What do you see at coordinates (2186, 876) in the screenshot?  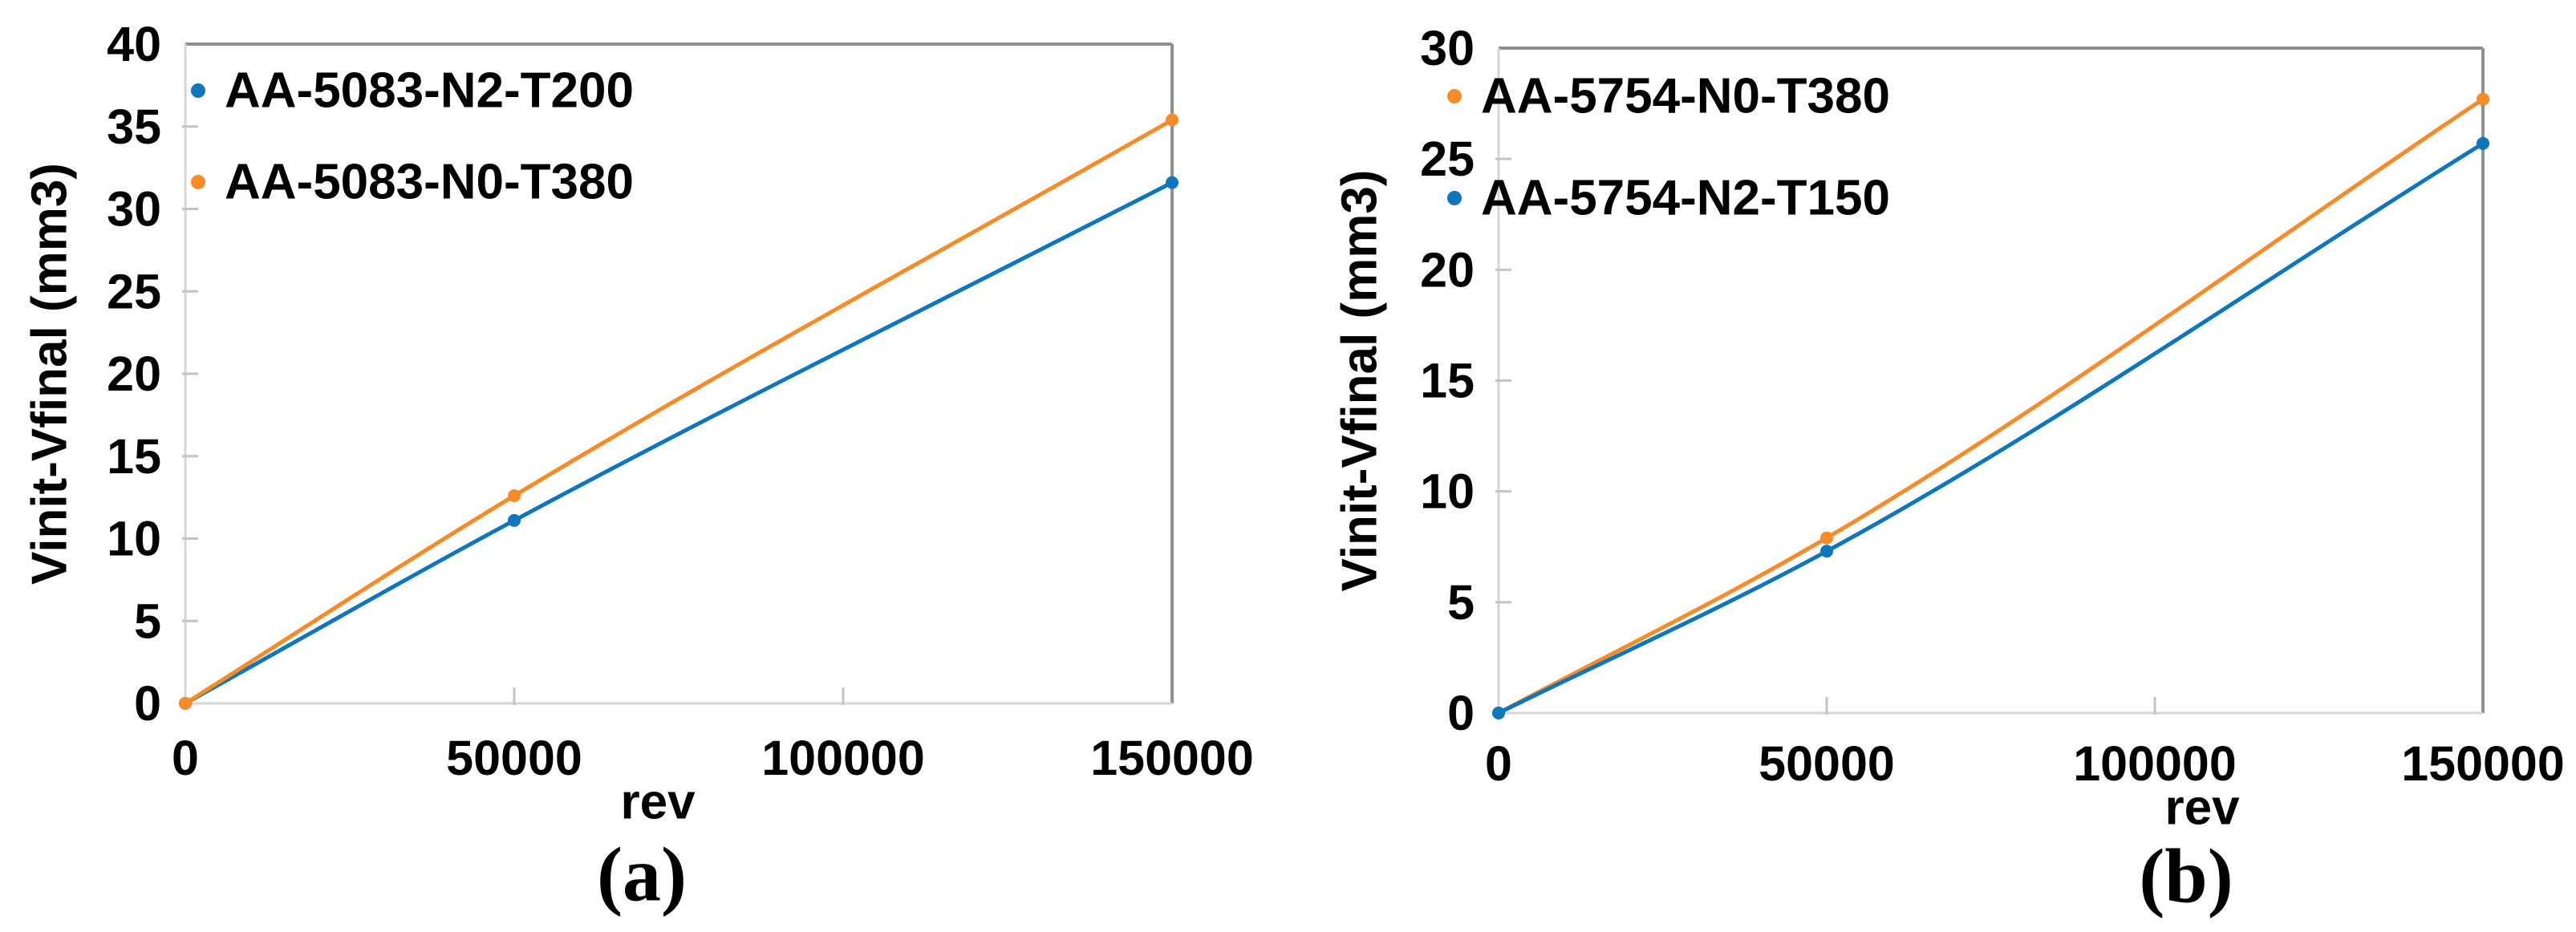 I see `chart-caption: (b)` at bounding box center [2186, 876].